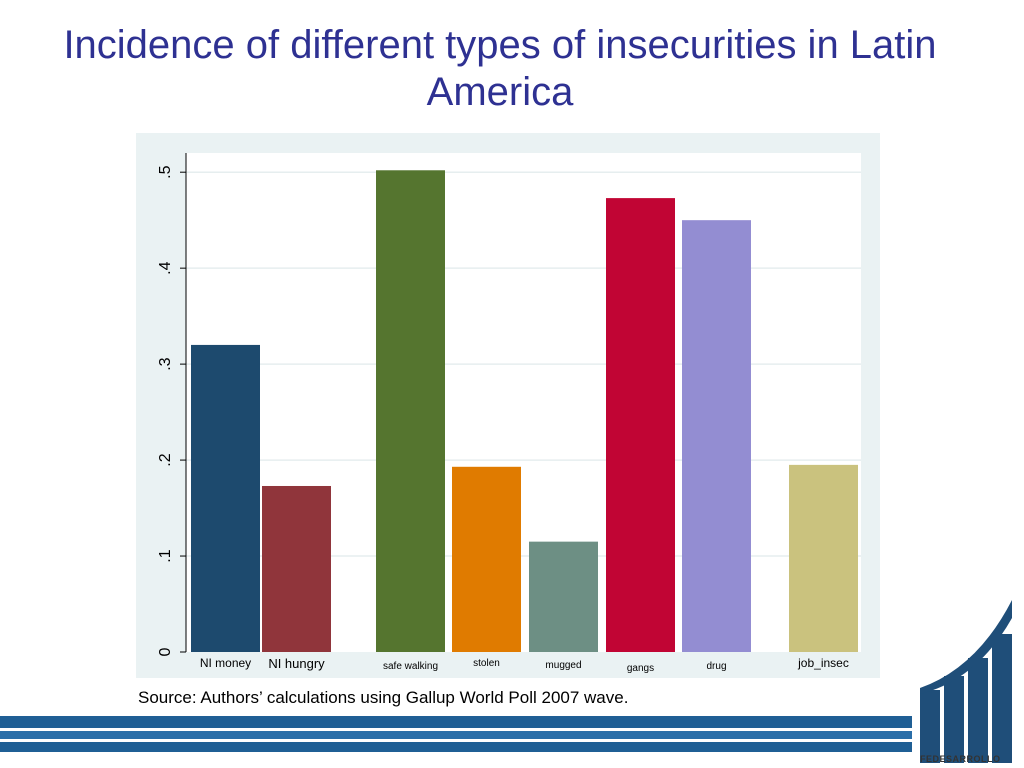  I want to click on logo-text: FEDESARROLLO, so click(960, 759).